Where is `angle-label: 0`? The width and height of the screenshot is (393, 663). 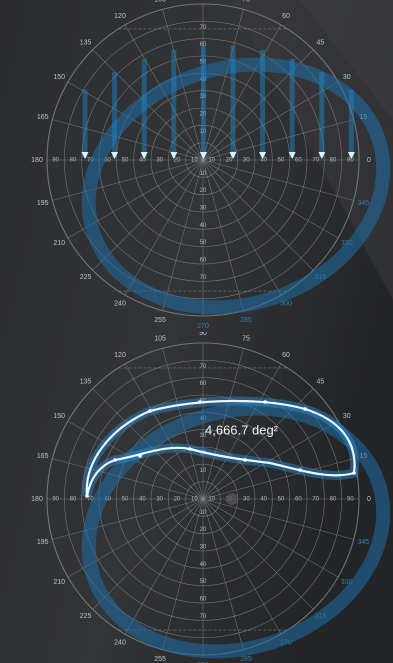
angle-label: 0 is located at coordinates (369, 499).